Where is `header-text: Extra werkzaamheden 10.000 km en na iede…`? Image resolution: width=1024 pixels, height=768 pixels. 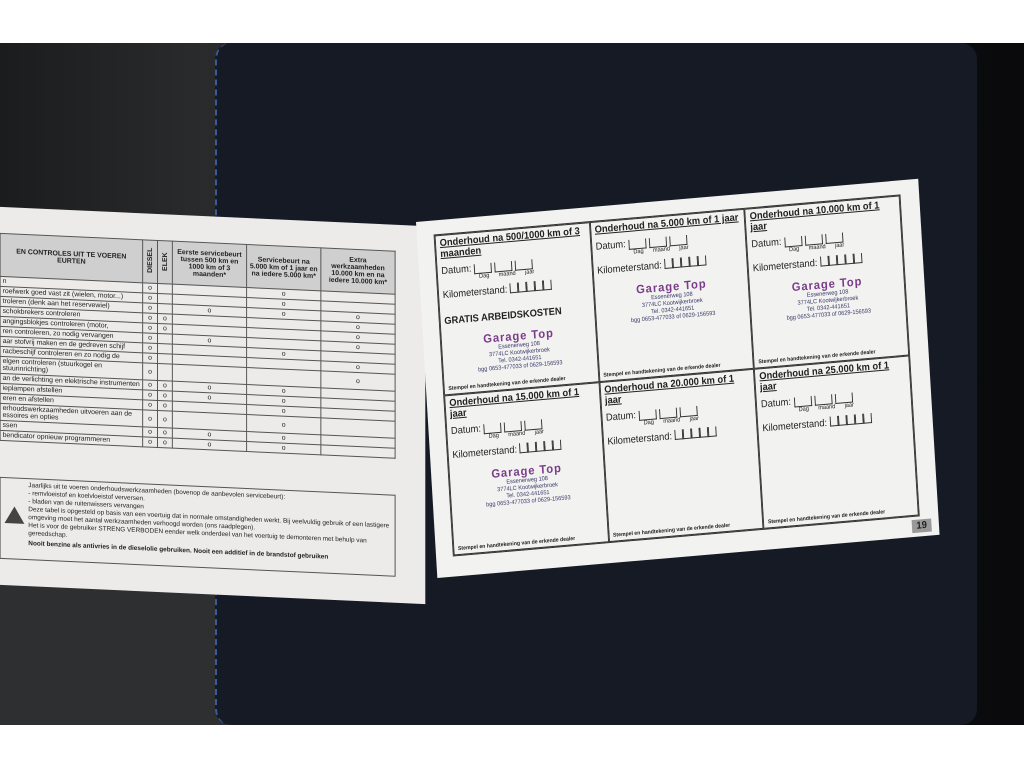 header-text: Extra werkzaamheden 10.000 km en na iede… is located at coordinates (358, 271).